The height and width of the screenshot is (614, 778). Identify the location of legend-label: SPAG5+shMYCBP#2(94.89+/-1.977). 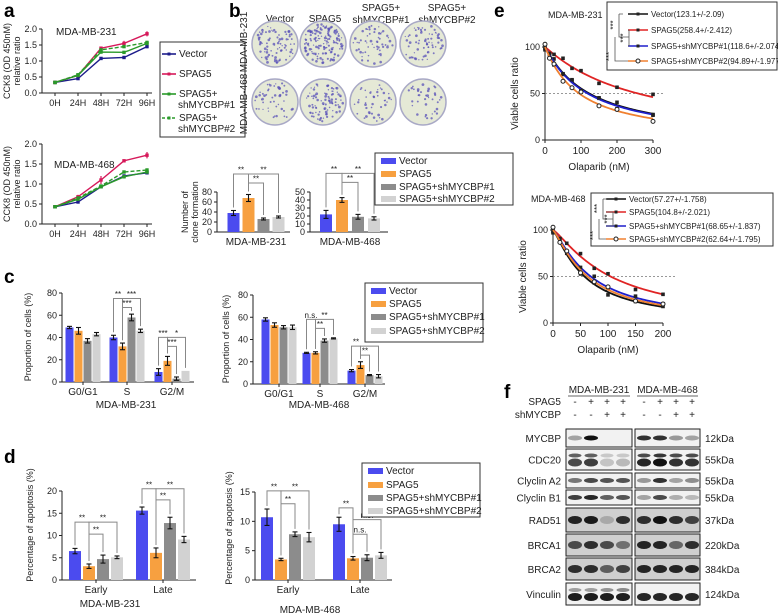
(714, 61).